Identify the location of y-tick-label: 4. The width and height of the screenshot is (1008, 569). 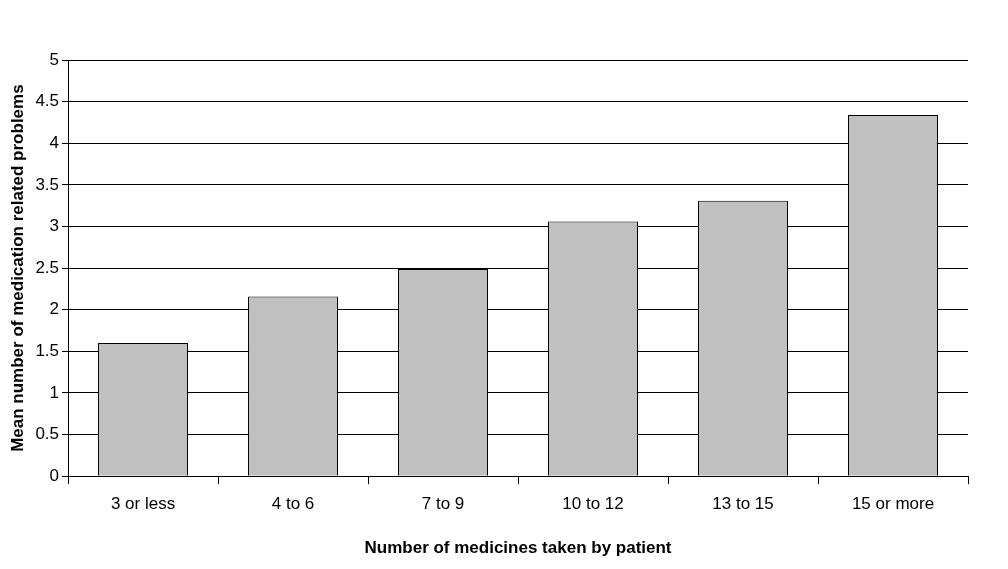
(54, 142).